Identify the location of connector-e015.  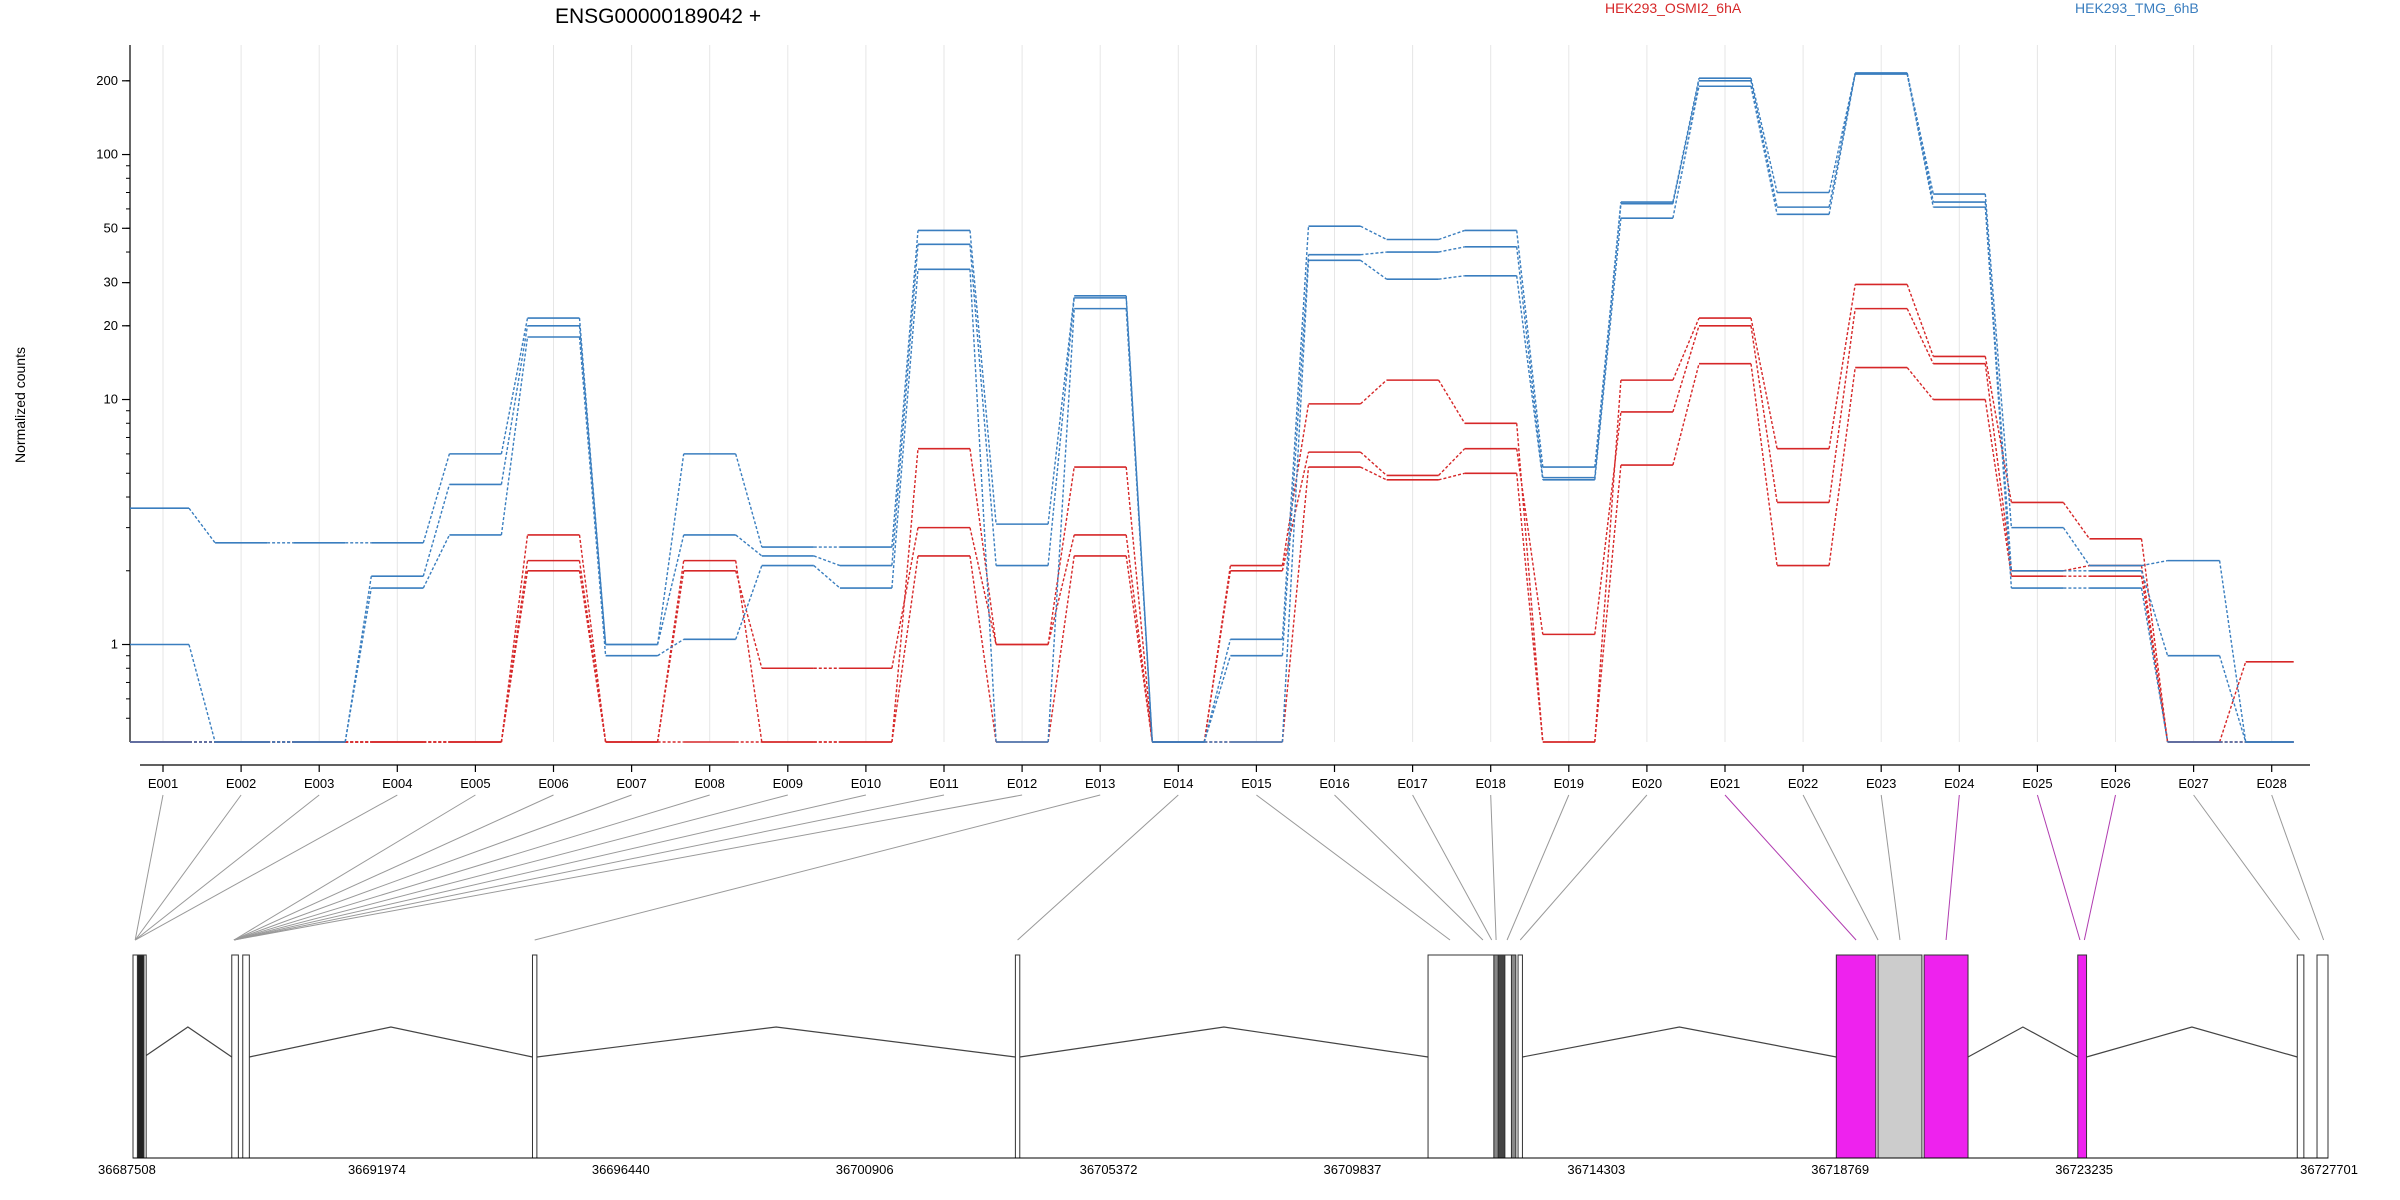
(1353, 867).